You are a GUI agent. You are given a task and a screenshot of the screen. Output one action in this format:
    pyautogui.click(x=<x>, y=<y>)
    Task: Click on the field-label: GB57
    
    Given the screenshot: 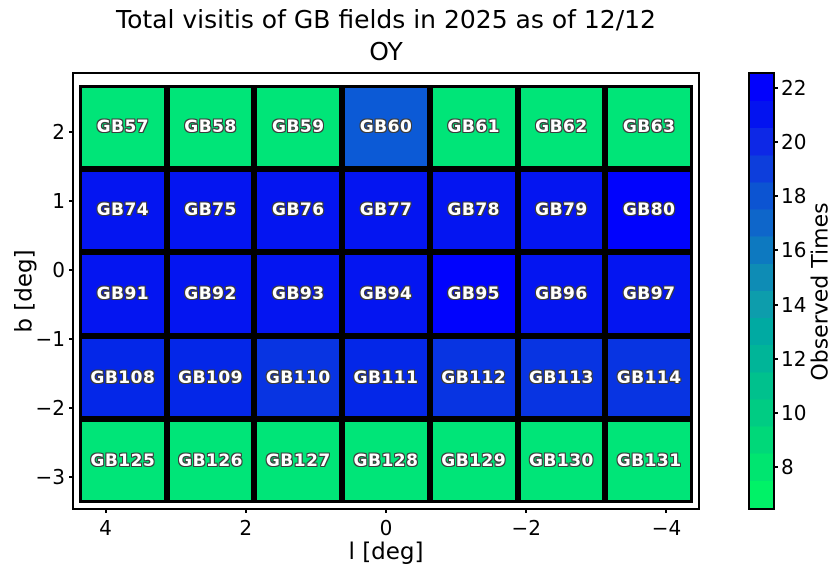 What is the action you would take?
    pyautogui.click(x=123, y=126)
    